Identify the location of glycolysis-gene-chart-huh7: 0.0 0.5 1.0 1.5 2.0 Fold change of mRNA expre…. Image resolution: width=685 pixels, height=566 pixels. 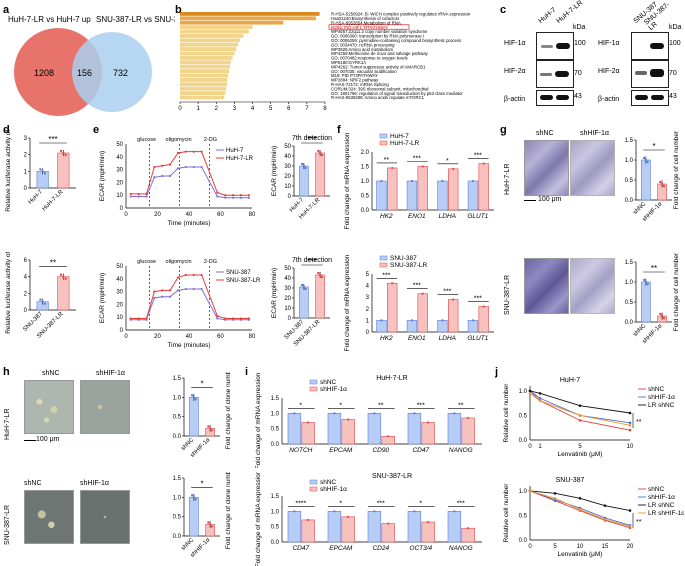
(419, 180).